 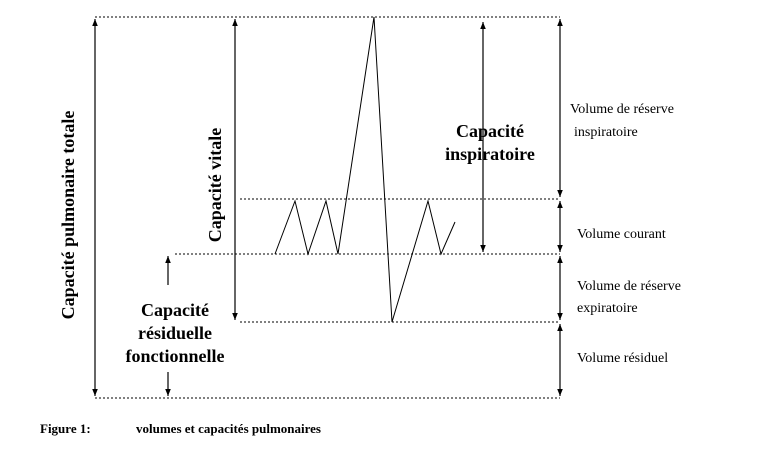 What do you see at coordinates (490, 154) in the screenshot?
I see `ic-label: inspiratoire` at bounding box center [490, 154].